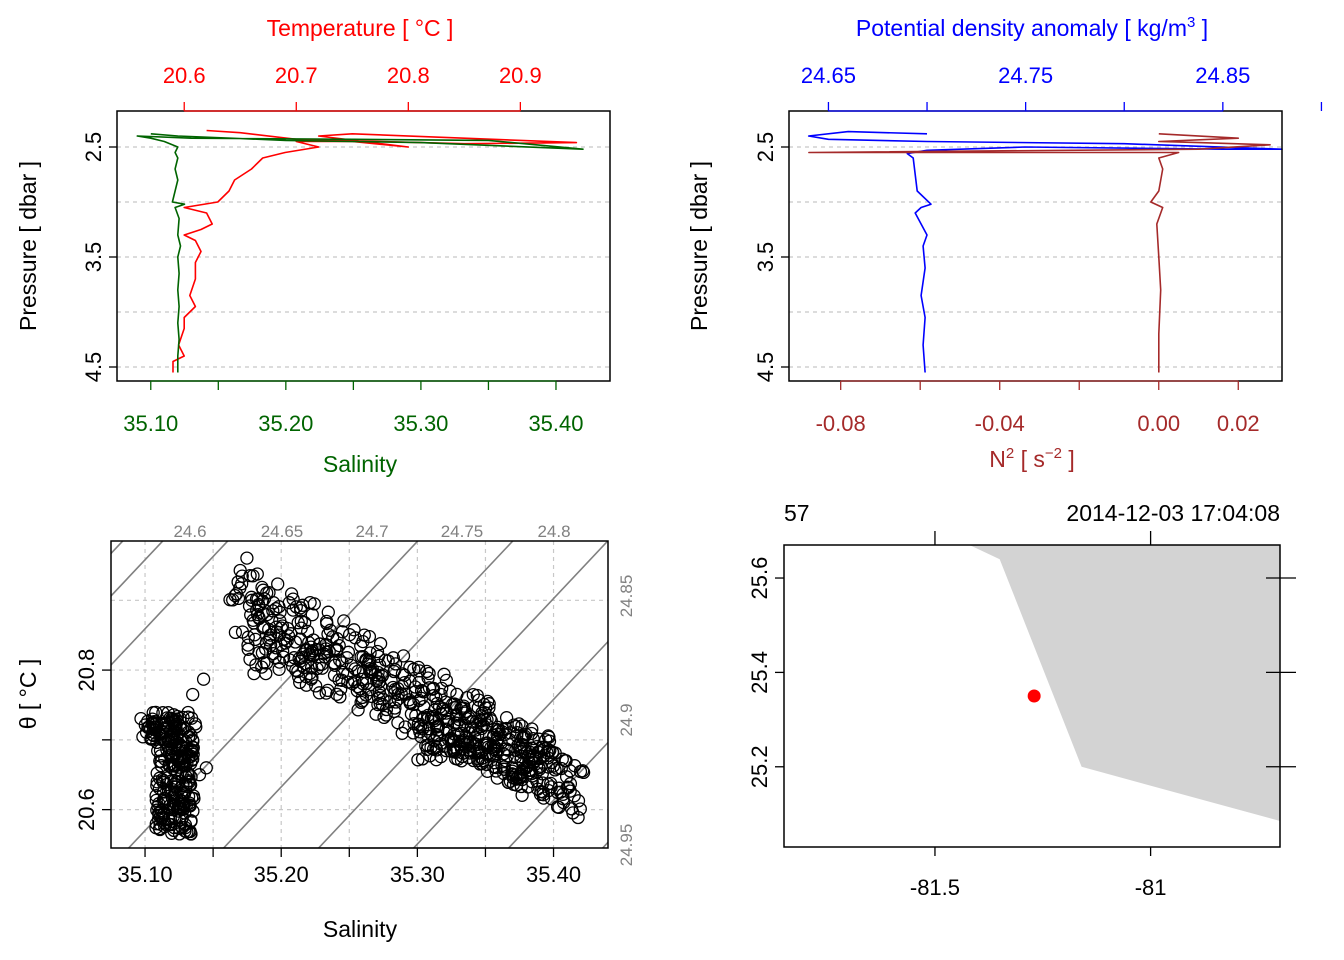  I want to click on x-tick-label: 35.40, so click(553, 874).